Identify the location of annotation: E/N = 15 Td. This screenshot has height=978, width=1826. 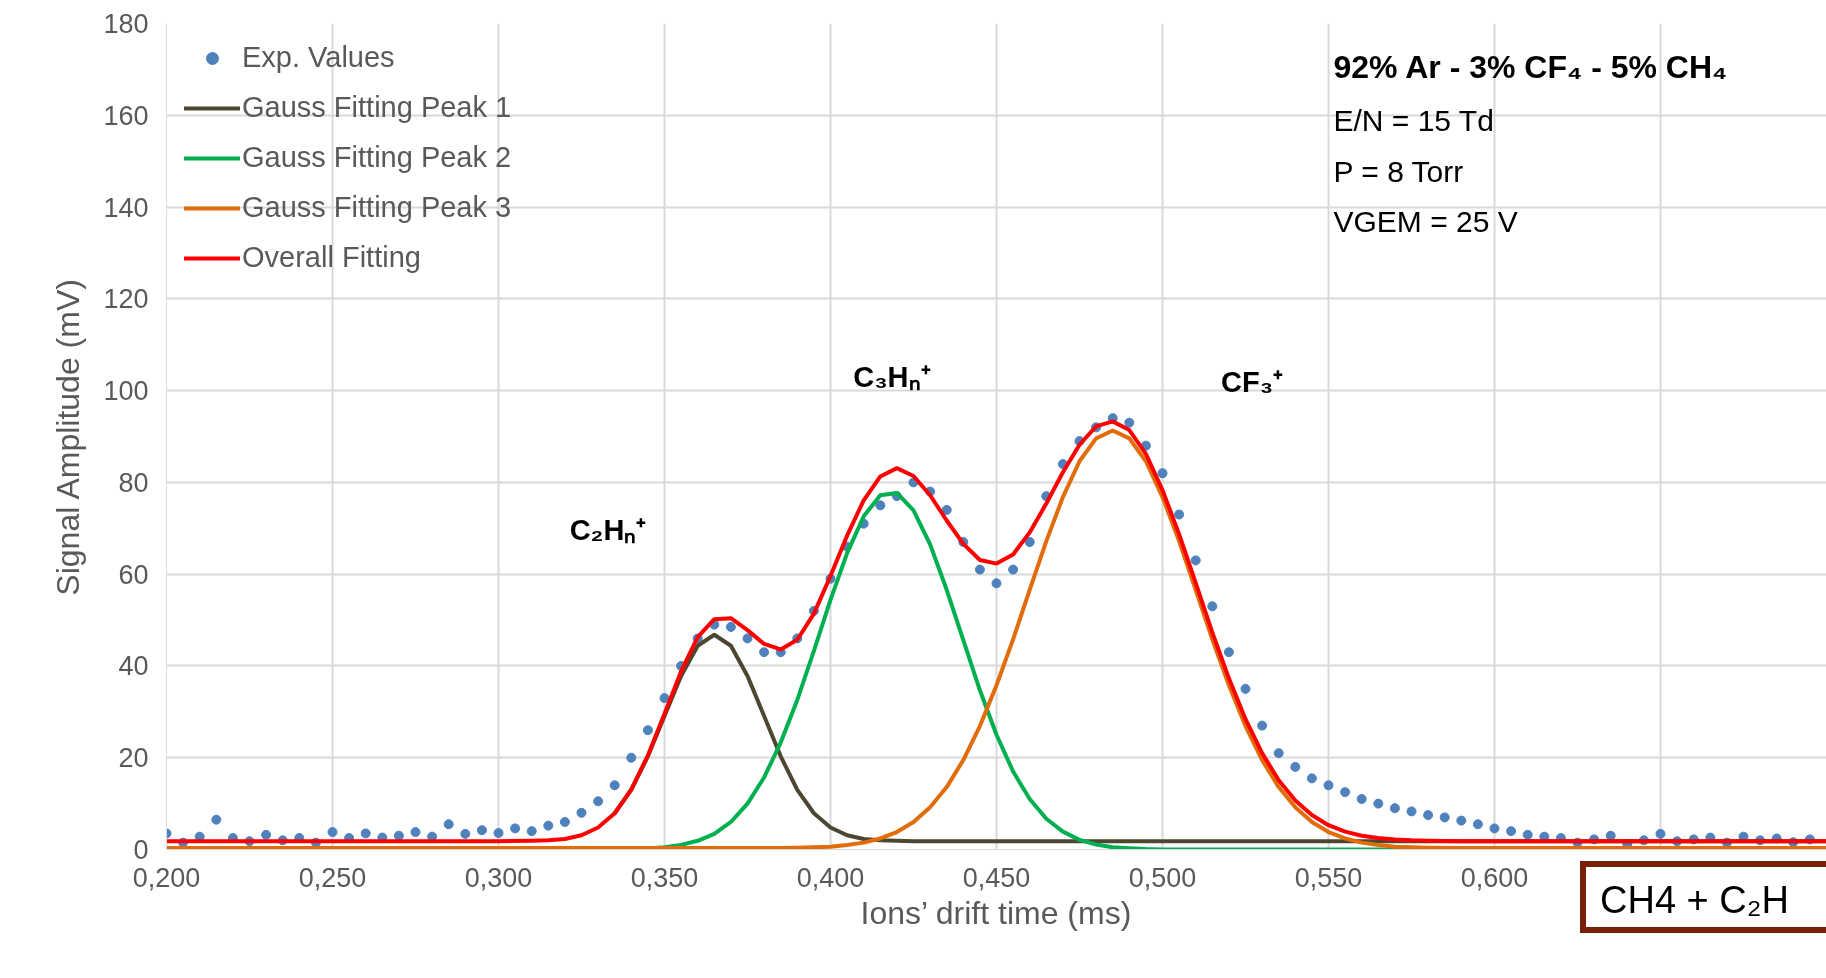
(1413, 120).